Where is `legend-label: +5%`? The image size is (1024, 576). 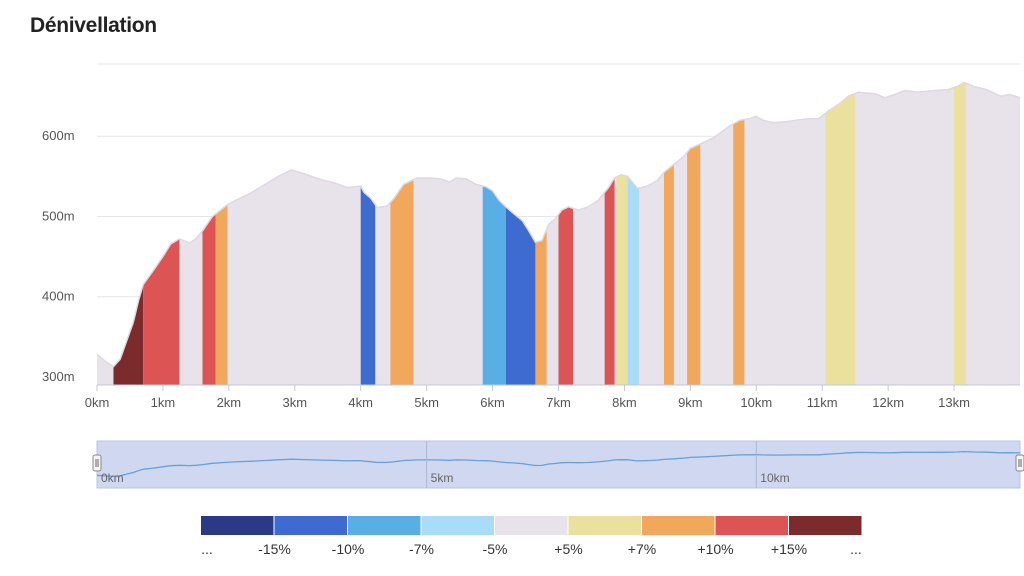
legend-label: +5% is located at coordinates (568, 549).